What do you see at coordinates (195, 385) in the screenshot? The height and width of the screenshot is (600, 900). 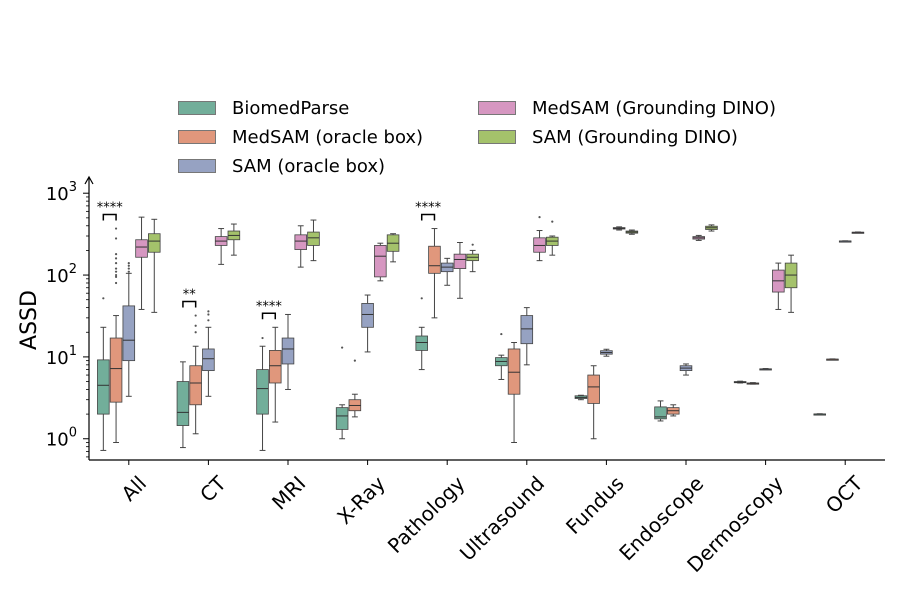 I see `box-1-1-iqr-box` at bounding box center [195, 385].